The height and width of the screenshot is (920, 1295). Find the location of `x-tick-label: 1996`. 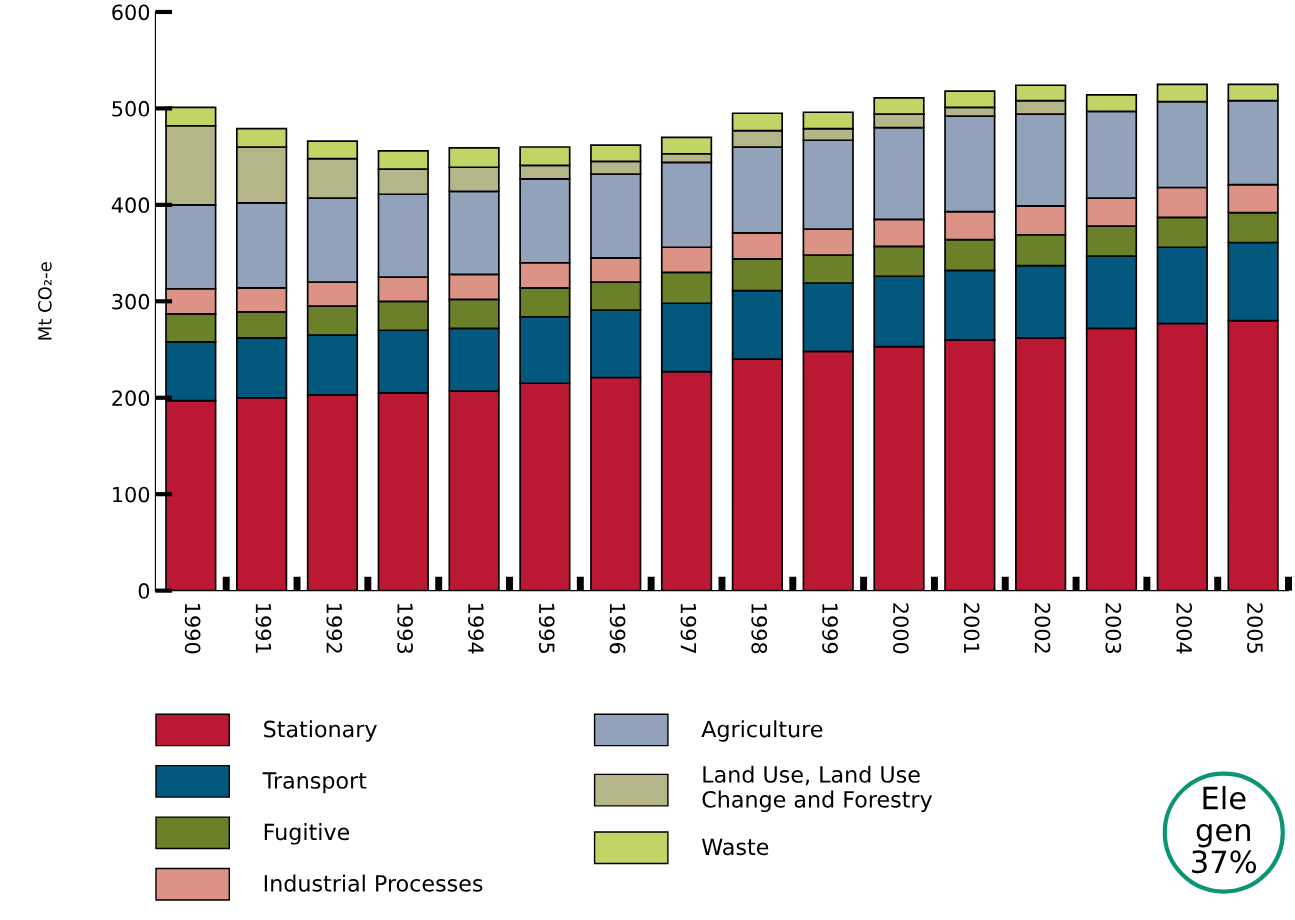

x-tick-label: 1996 is located at coordinates (617, 629).